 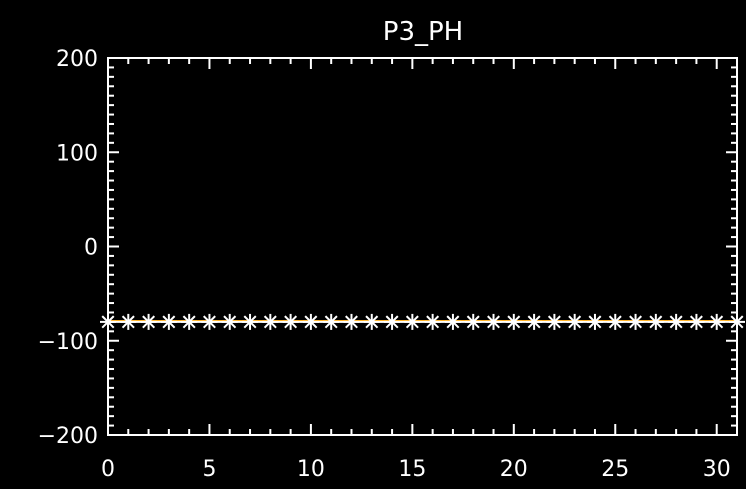 What do you see at coordinates (514, 469) in the screenshot?
I see `x-tick-label: 20` at bounding box center [514, 469].